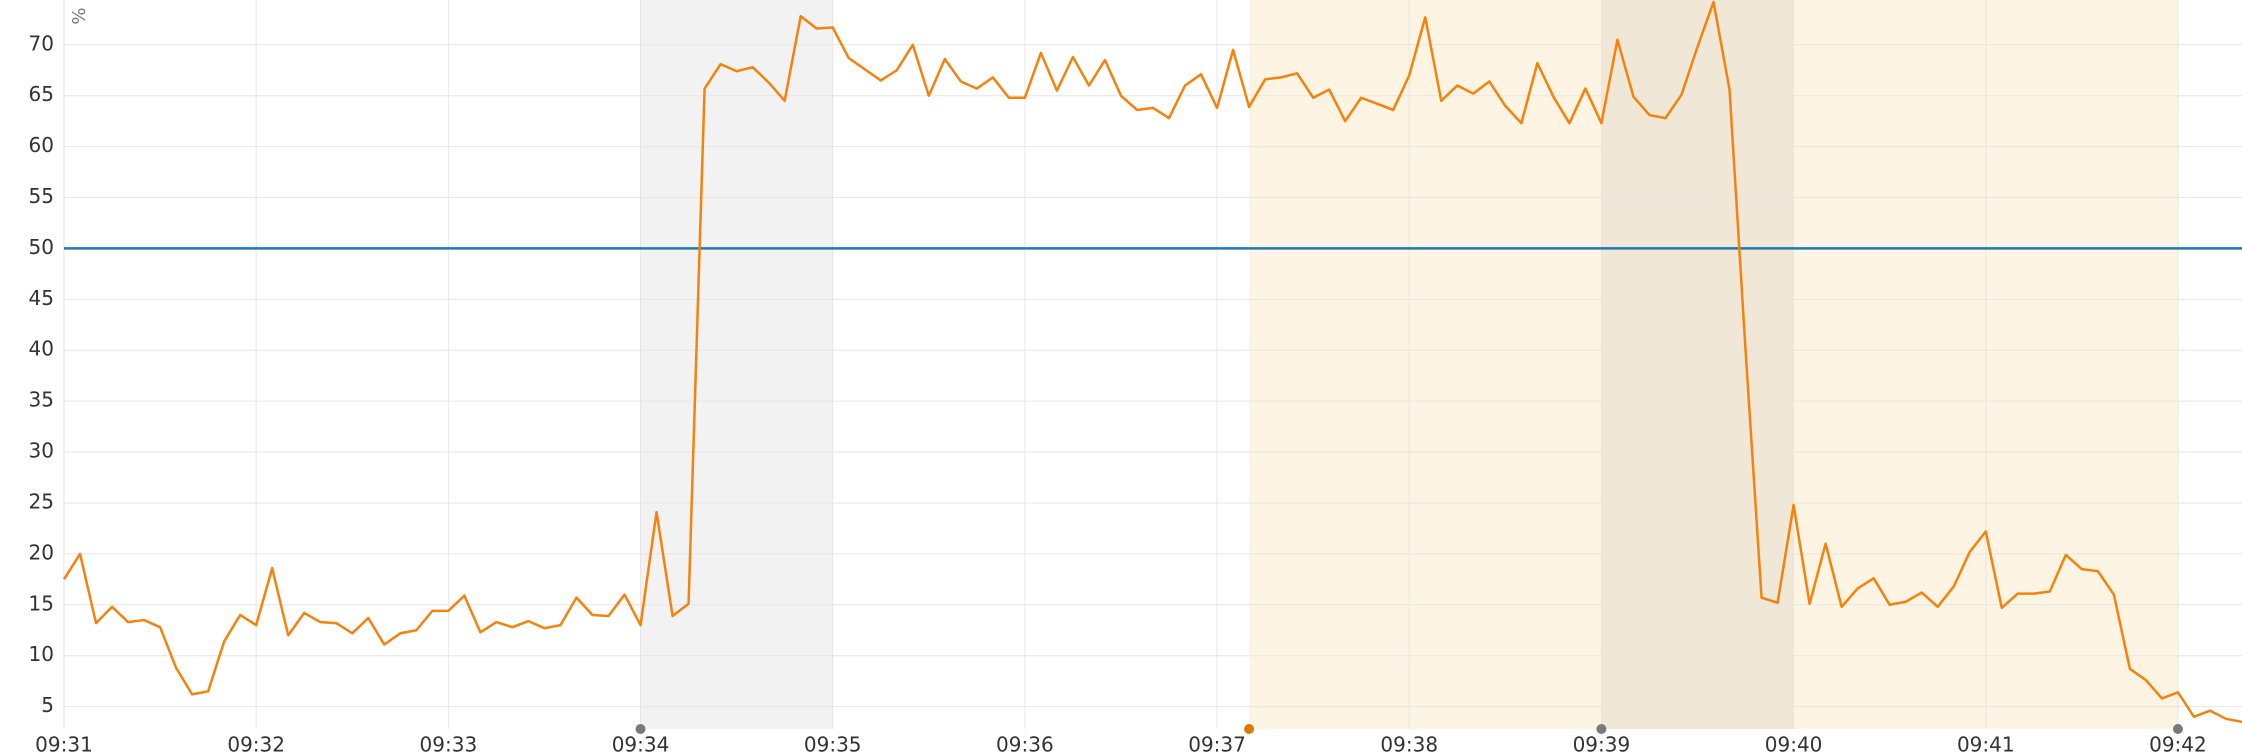  What do you see at coordinates (41, 43) in the screenshot?
I see `y-tick-label: 70` at bounding box center [41, 43].